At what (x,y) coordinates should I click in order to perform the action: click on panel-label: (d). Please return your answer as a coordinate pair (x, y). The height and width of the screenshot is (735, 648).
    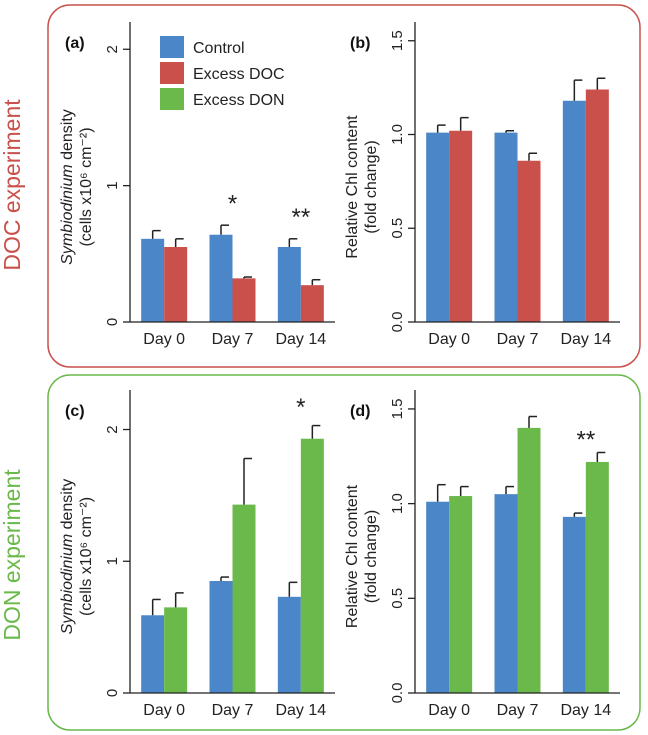
    Looking at the image, I should click on (360, 411).